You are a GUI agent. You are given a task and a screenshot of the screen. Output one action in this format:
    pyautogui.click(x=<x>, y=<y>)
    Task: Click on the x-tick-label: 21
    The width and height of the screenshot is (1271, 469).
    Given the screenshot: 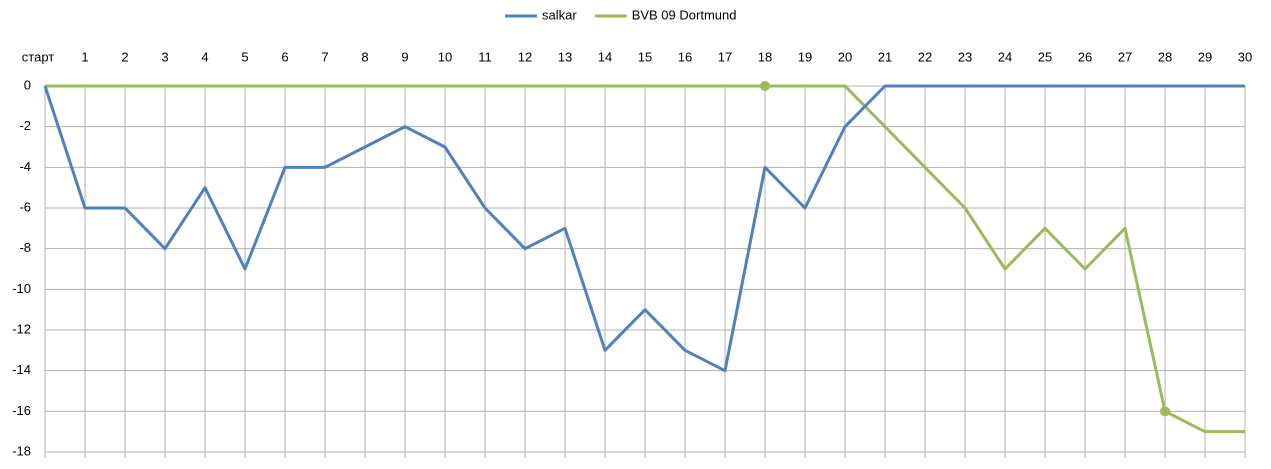 What is the action you would take?
    pyautogui.click(x=885, y=56)
    